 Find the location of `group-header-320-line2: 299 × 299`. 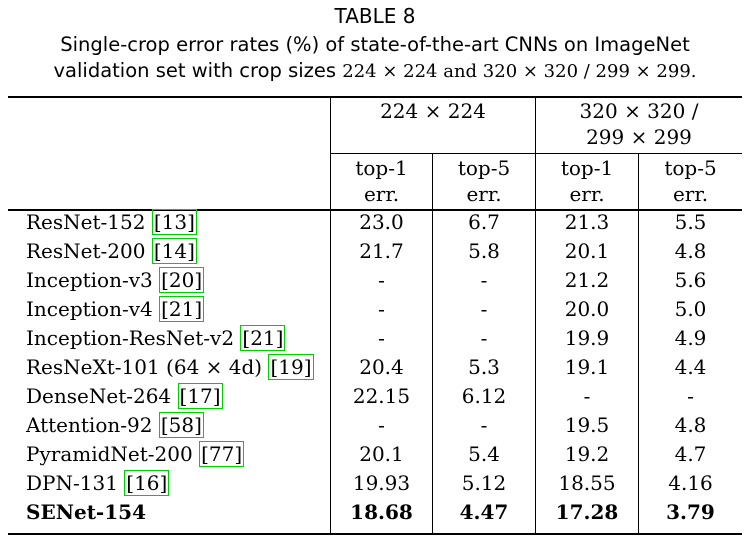

group-header-320-line2: 299 × 299 is located at coordinates (639, 137).